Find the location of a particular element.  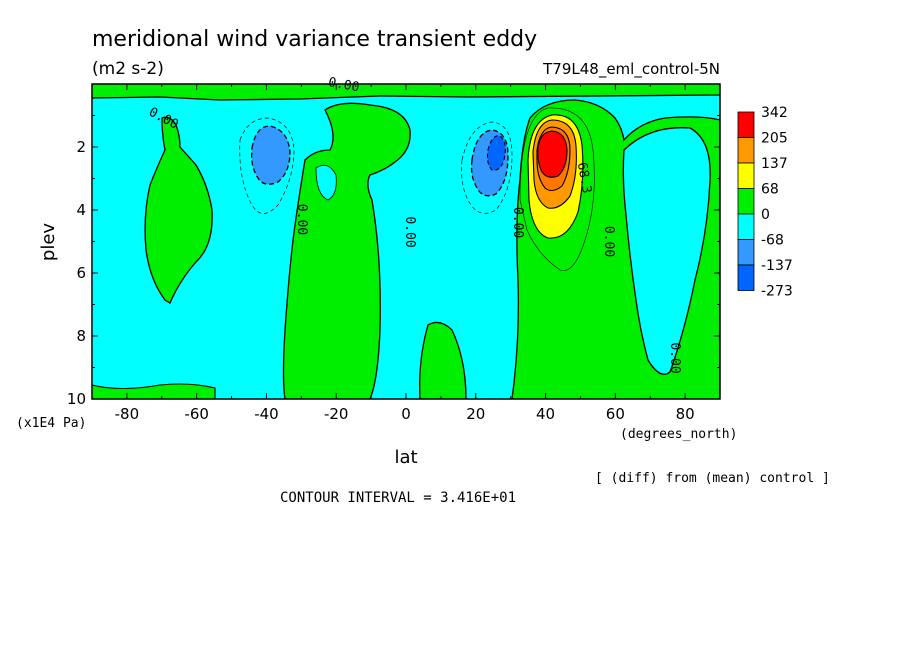

x-tick-label: 60 is located at coordinates (615, 414).